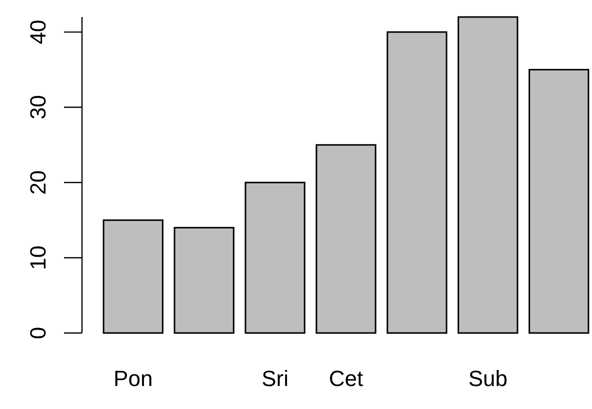 The width and height of the screenshot is (592, 409). What do you see at coordinates (133, 378) in the screenshot?
I see `x-tick-label: Pon` at bounding box center [133, 378].